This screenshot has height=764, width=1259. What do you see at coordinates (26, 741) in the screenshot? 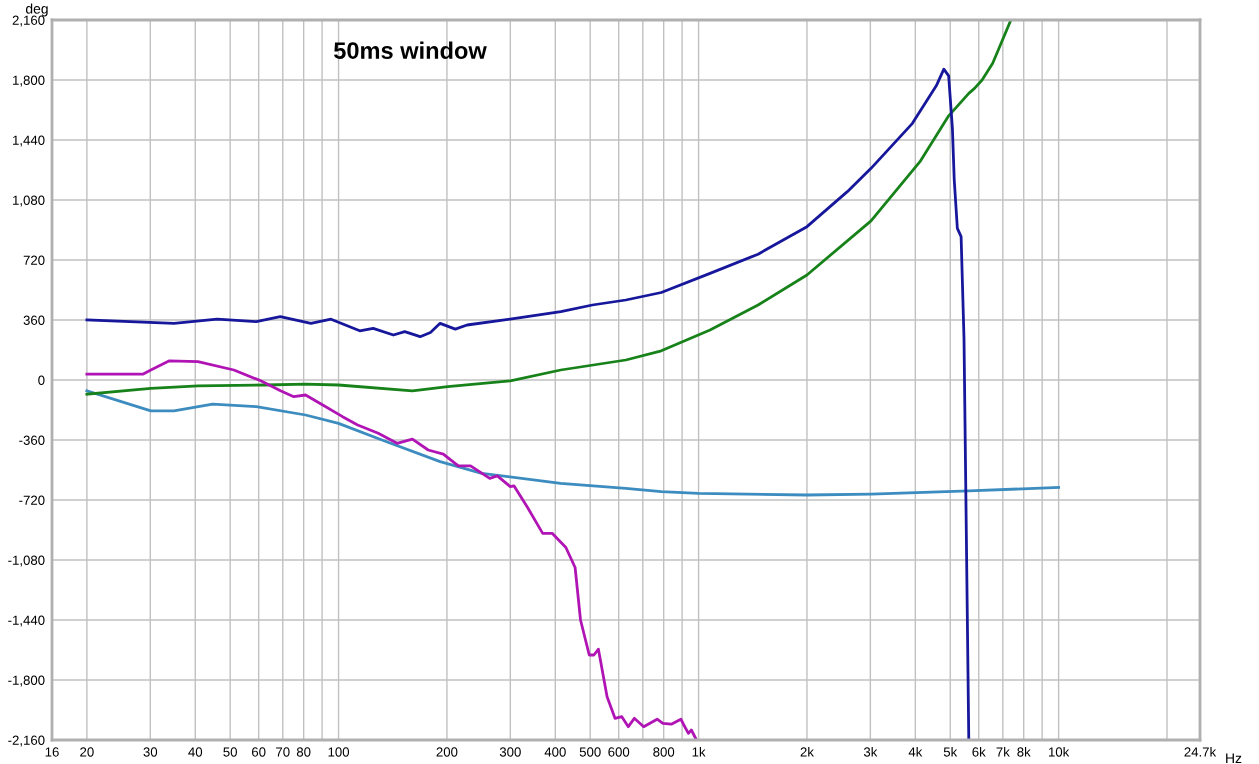
I see `y-tick-label: -2,160` at bounding box center [26, 741].